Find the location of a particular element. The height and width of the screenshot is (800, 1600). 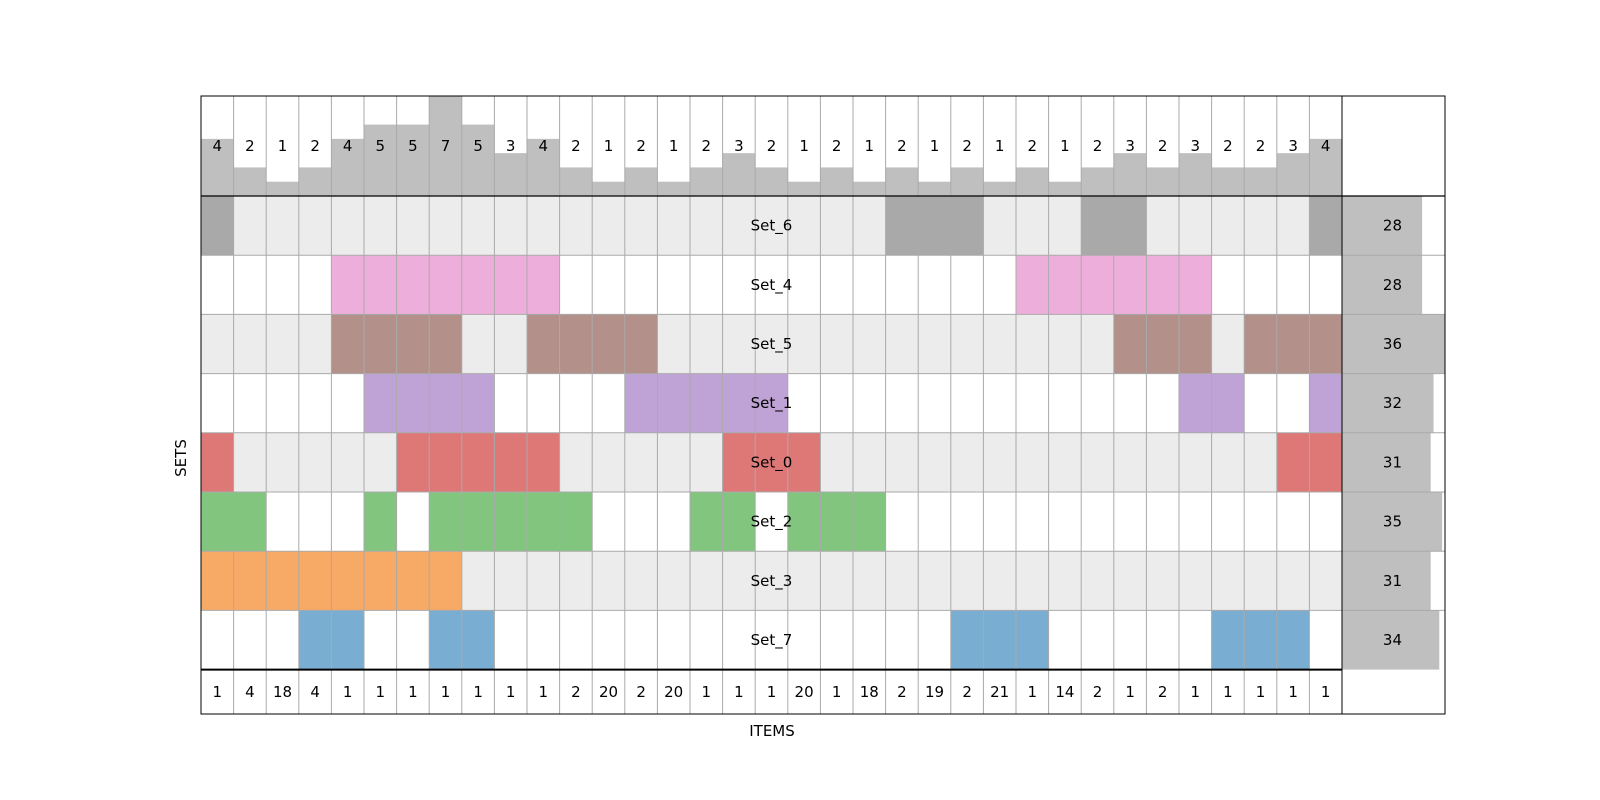

item-count-label: 4 is located at coordinates (250, 692).